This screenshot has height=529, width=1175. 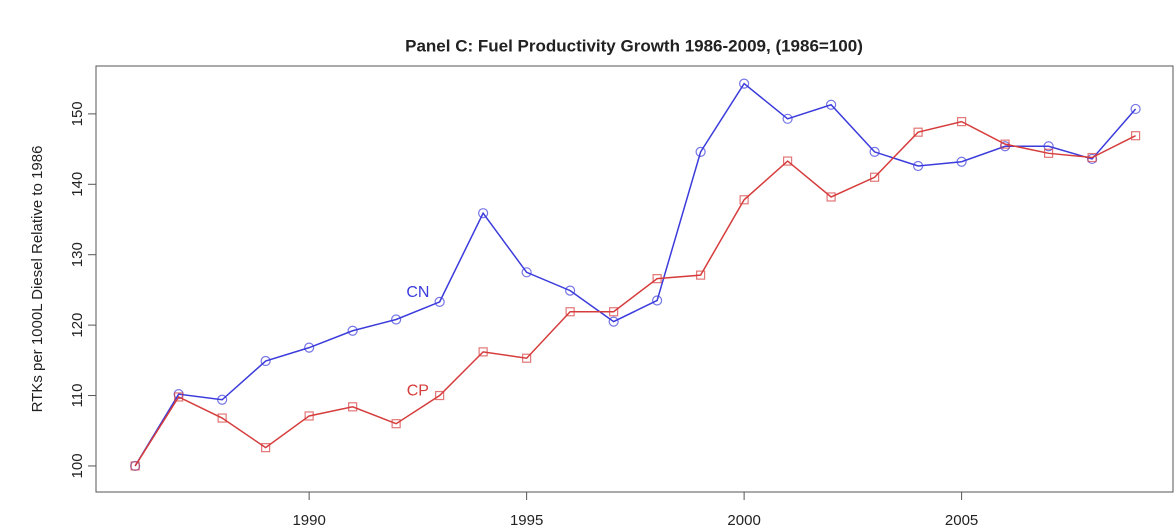 I want to click on y-tick-label: 100, so click(x=77, y=465).